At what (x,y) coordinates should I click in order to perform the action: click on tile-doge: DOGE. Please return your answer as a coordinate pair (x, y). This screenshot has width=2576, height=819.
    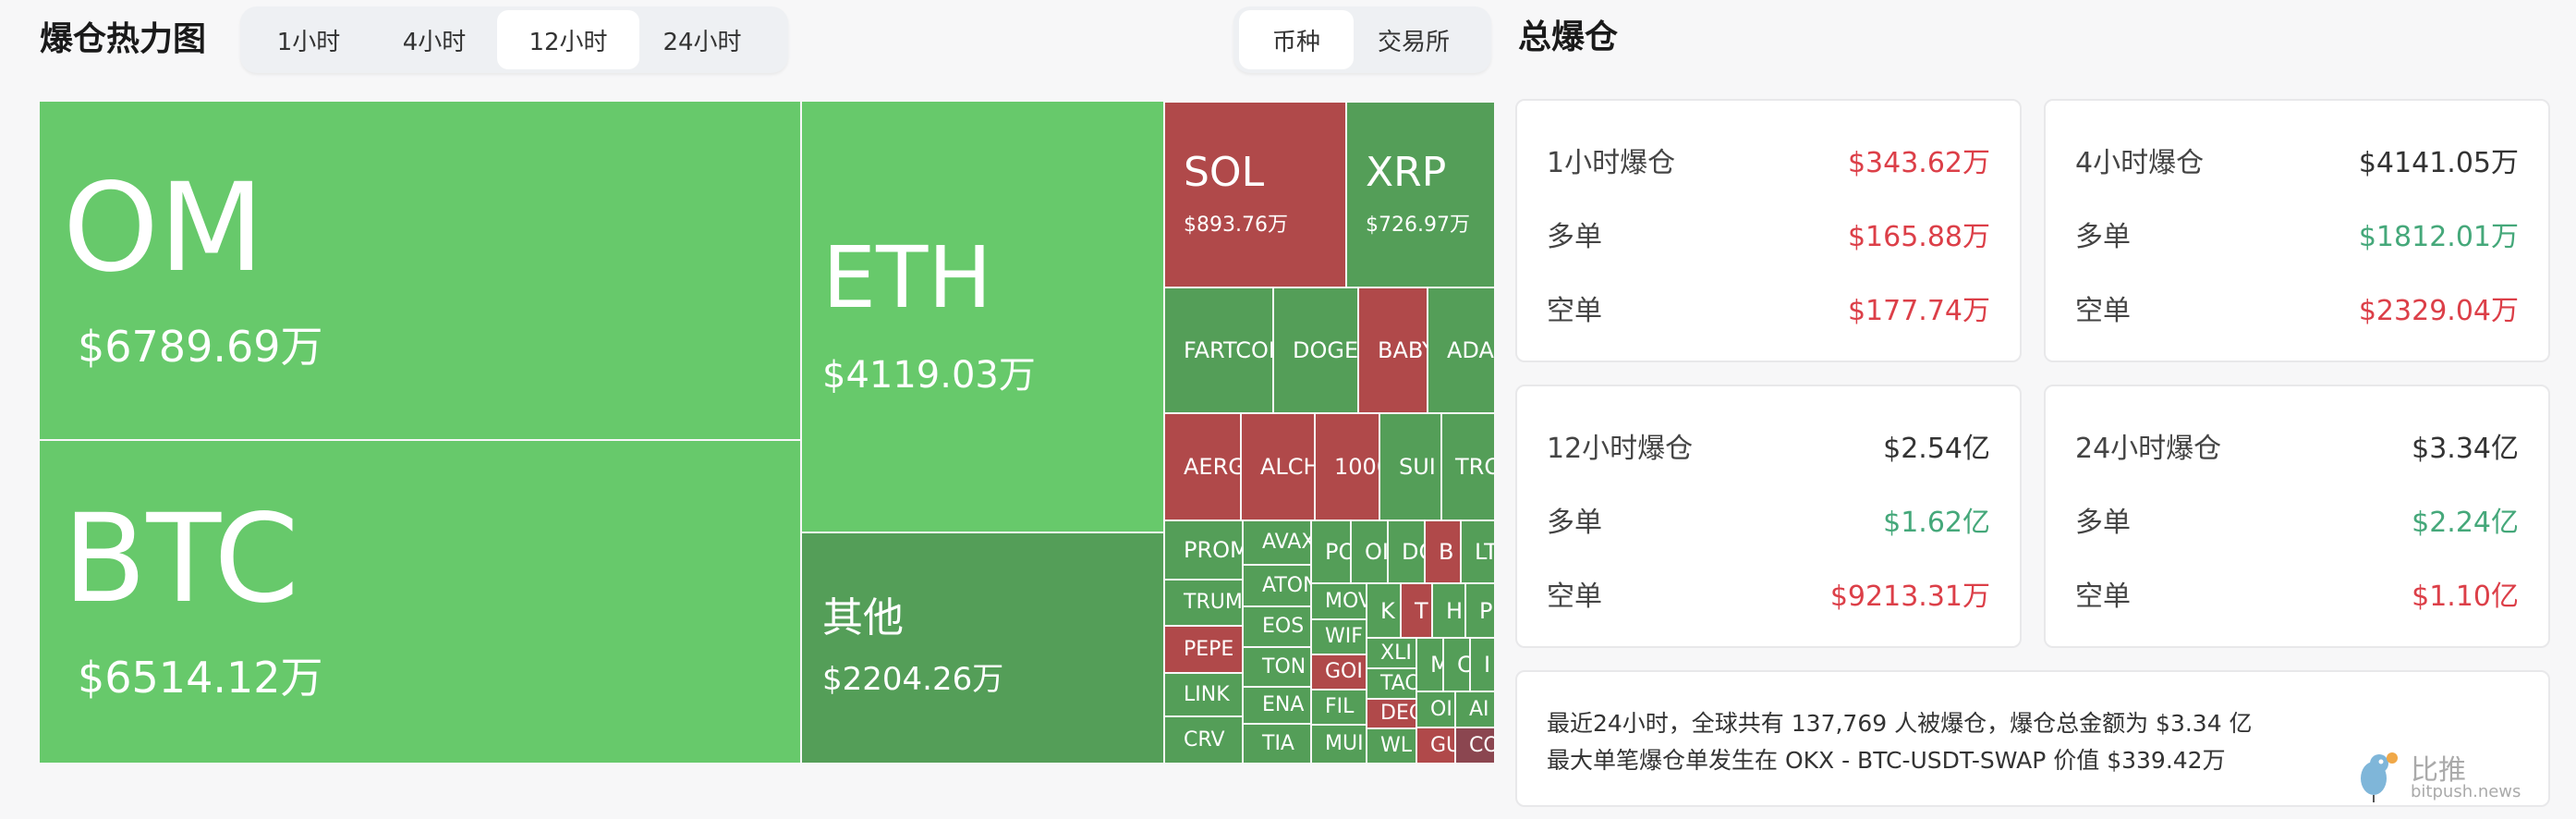
    Looking at the image, I should click on (1315, 350).